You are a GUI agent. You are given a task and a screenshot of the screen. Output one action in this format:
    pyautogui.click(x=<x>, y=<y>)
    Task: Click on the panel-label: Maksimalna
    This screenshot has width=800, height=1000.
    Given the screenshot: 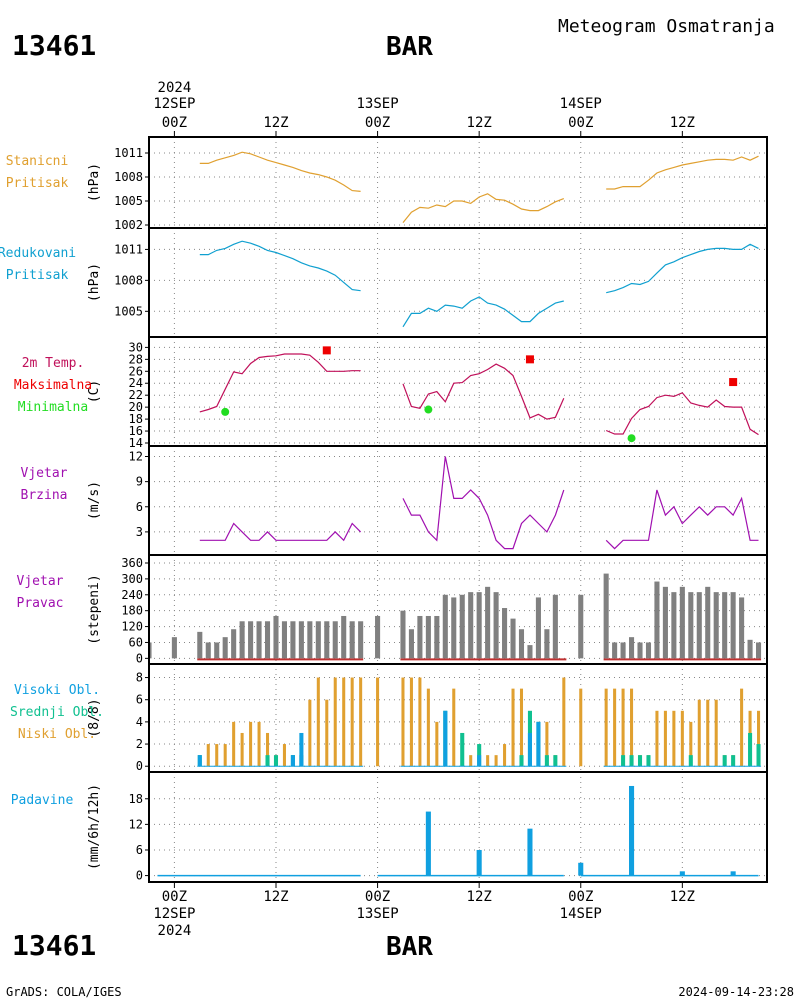 What is the action you would take?
    pyautogui.click(x=53, y=385)
    